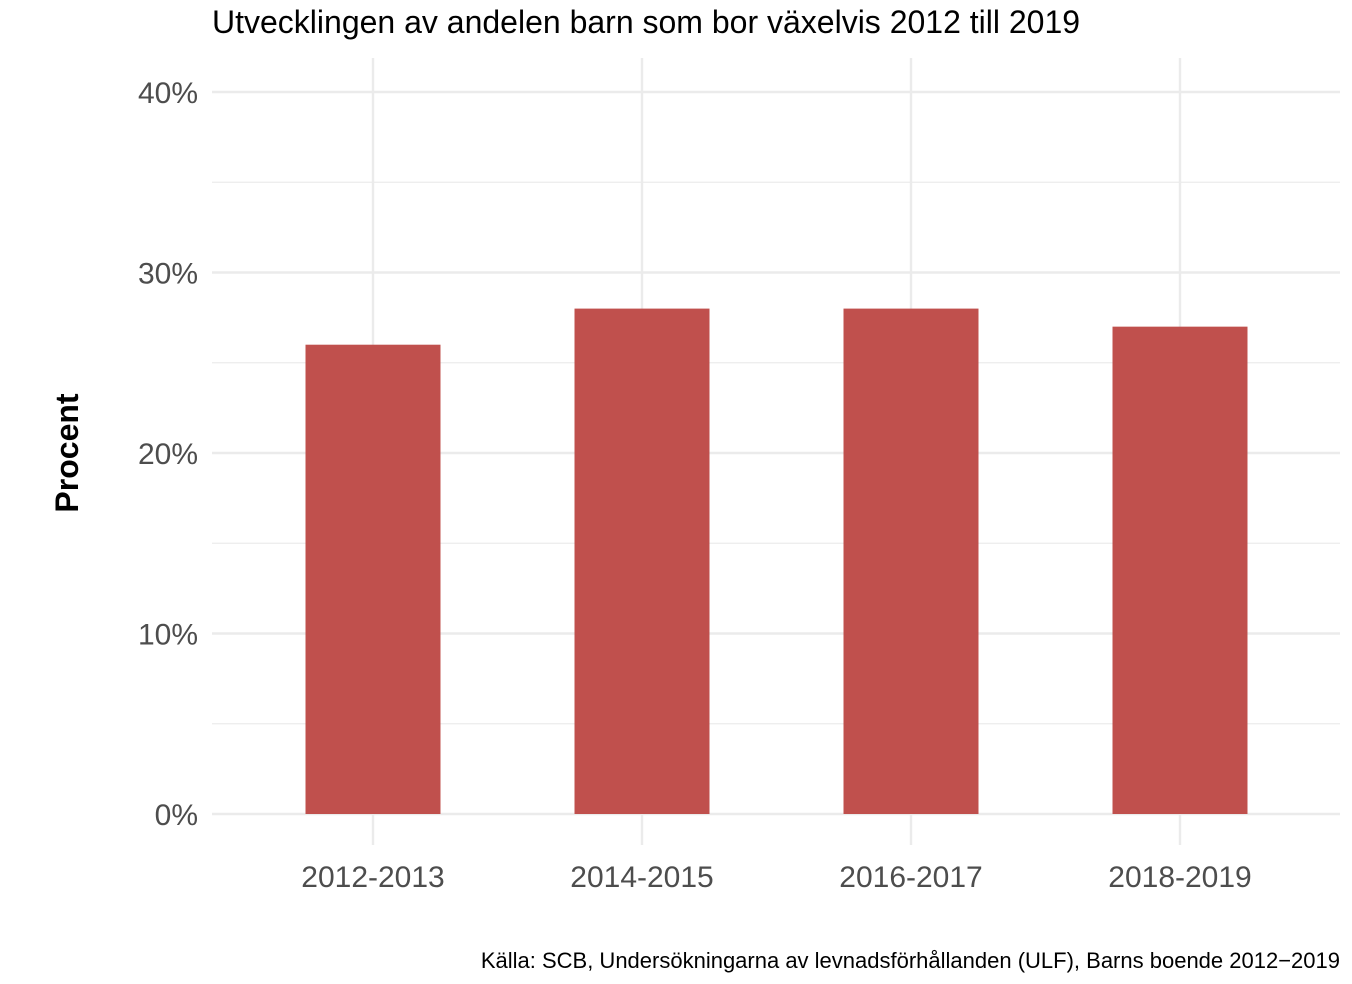  Describe the element at coordinates (641, 877) in the screenshot. I see `x-tick-label: 2014-2015` at that location.